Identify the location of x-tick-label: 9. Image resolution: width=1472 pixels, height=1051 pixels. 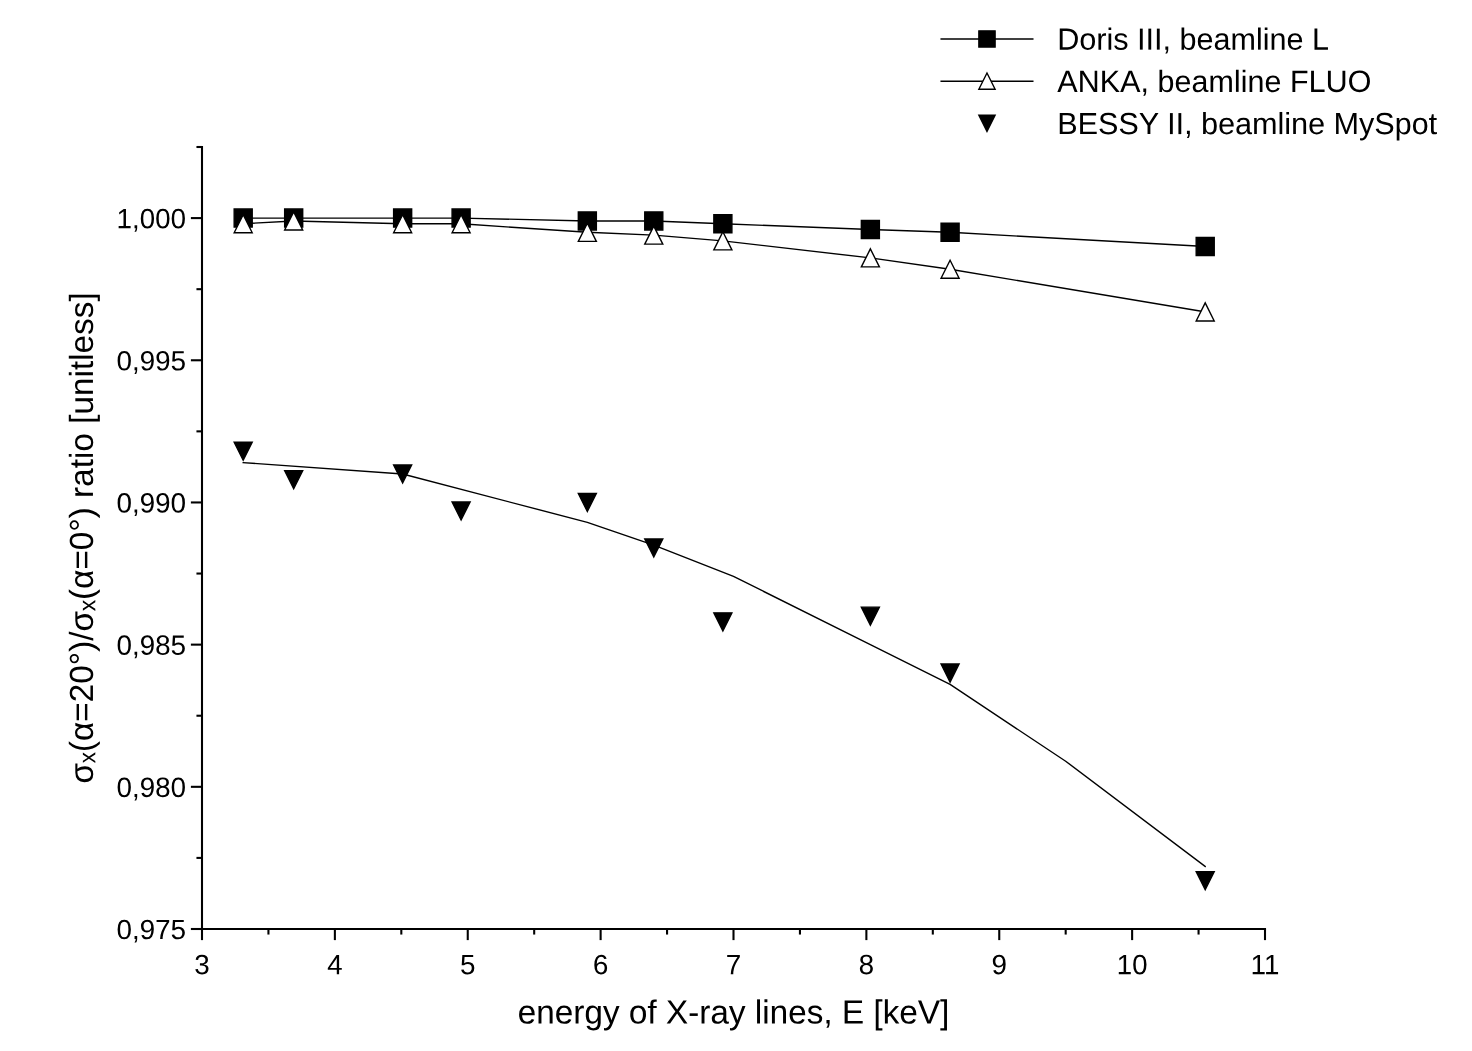
(999, 964).